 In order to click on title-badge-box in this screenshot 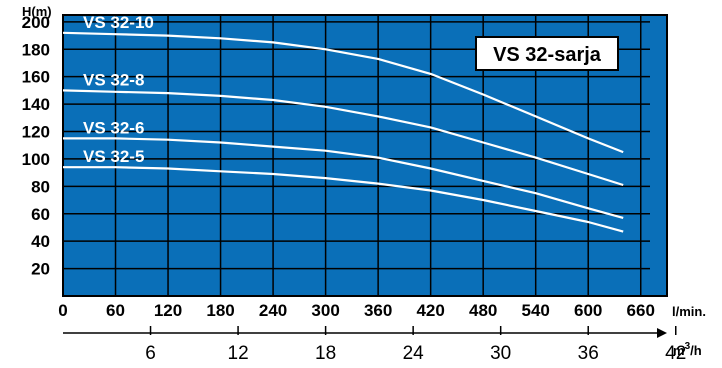, I will do `click(547, 53)`.